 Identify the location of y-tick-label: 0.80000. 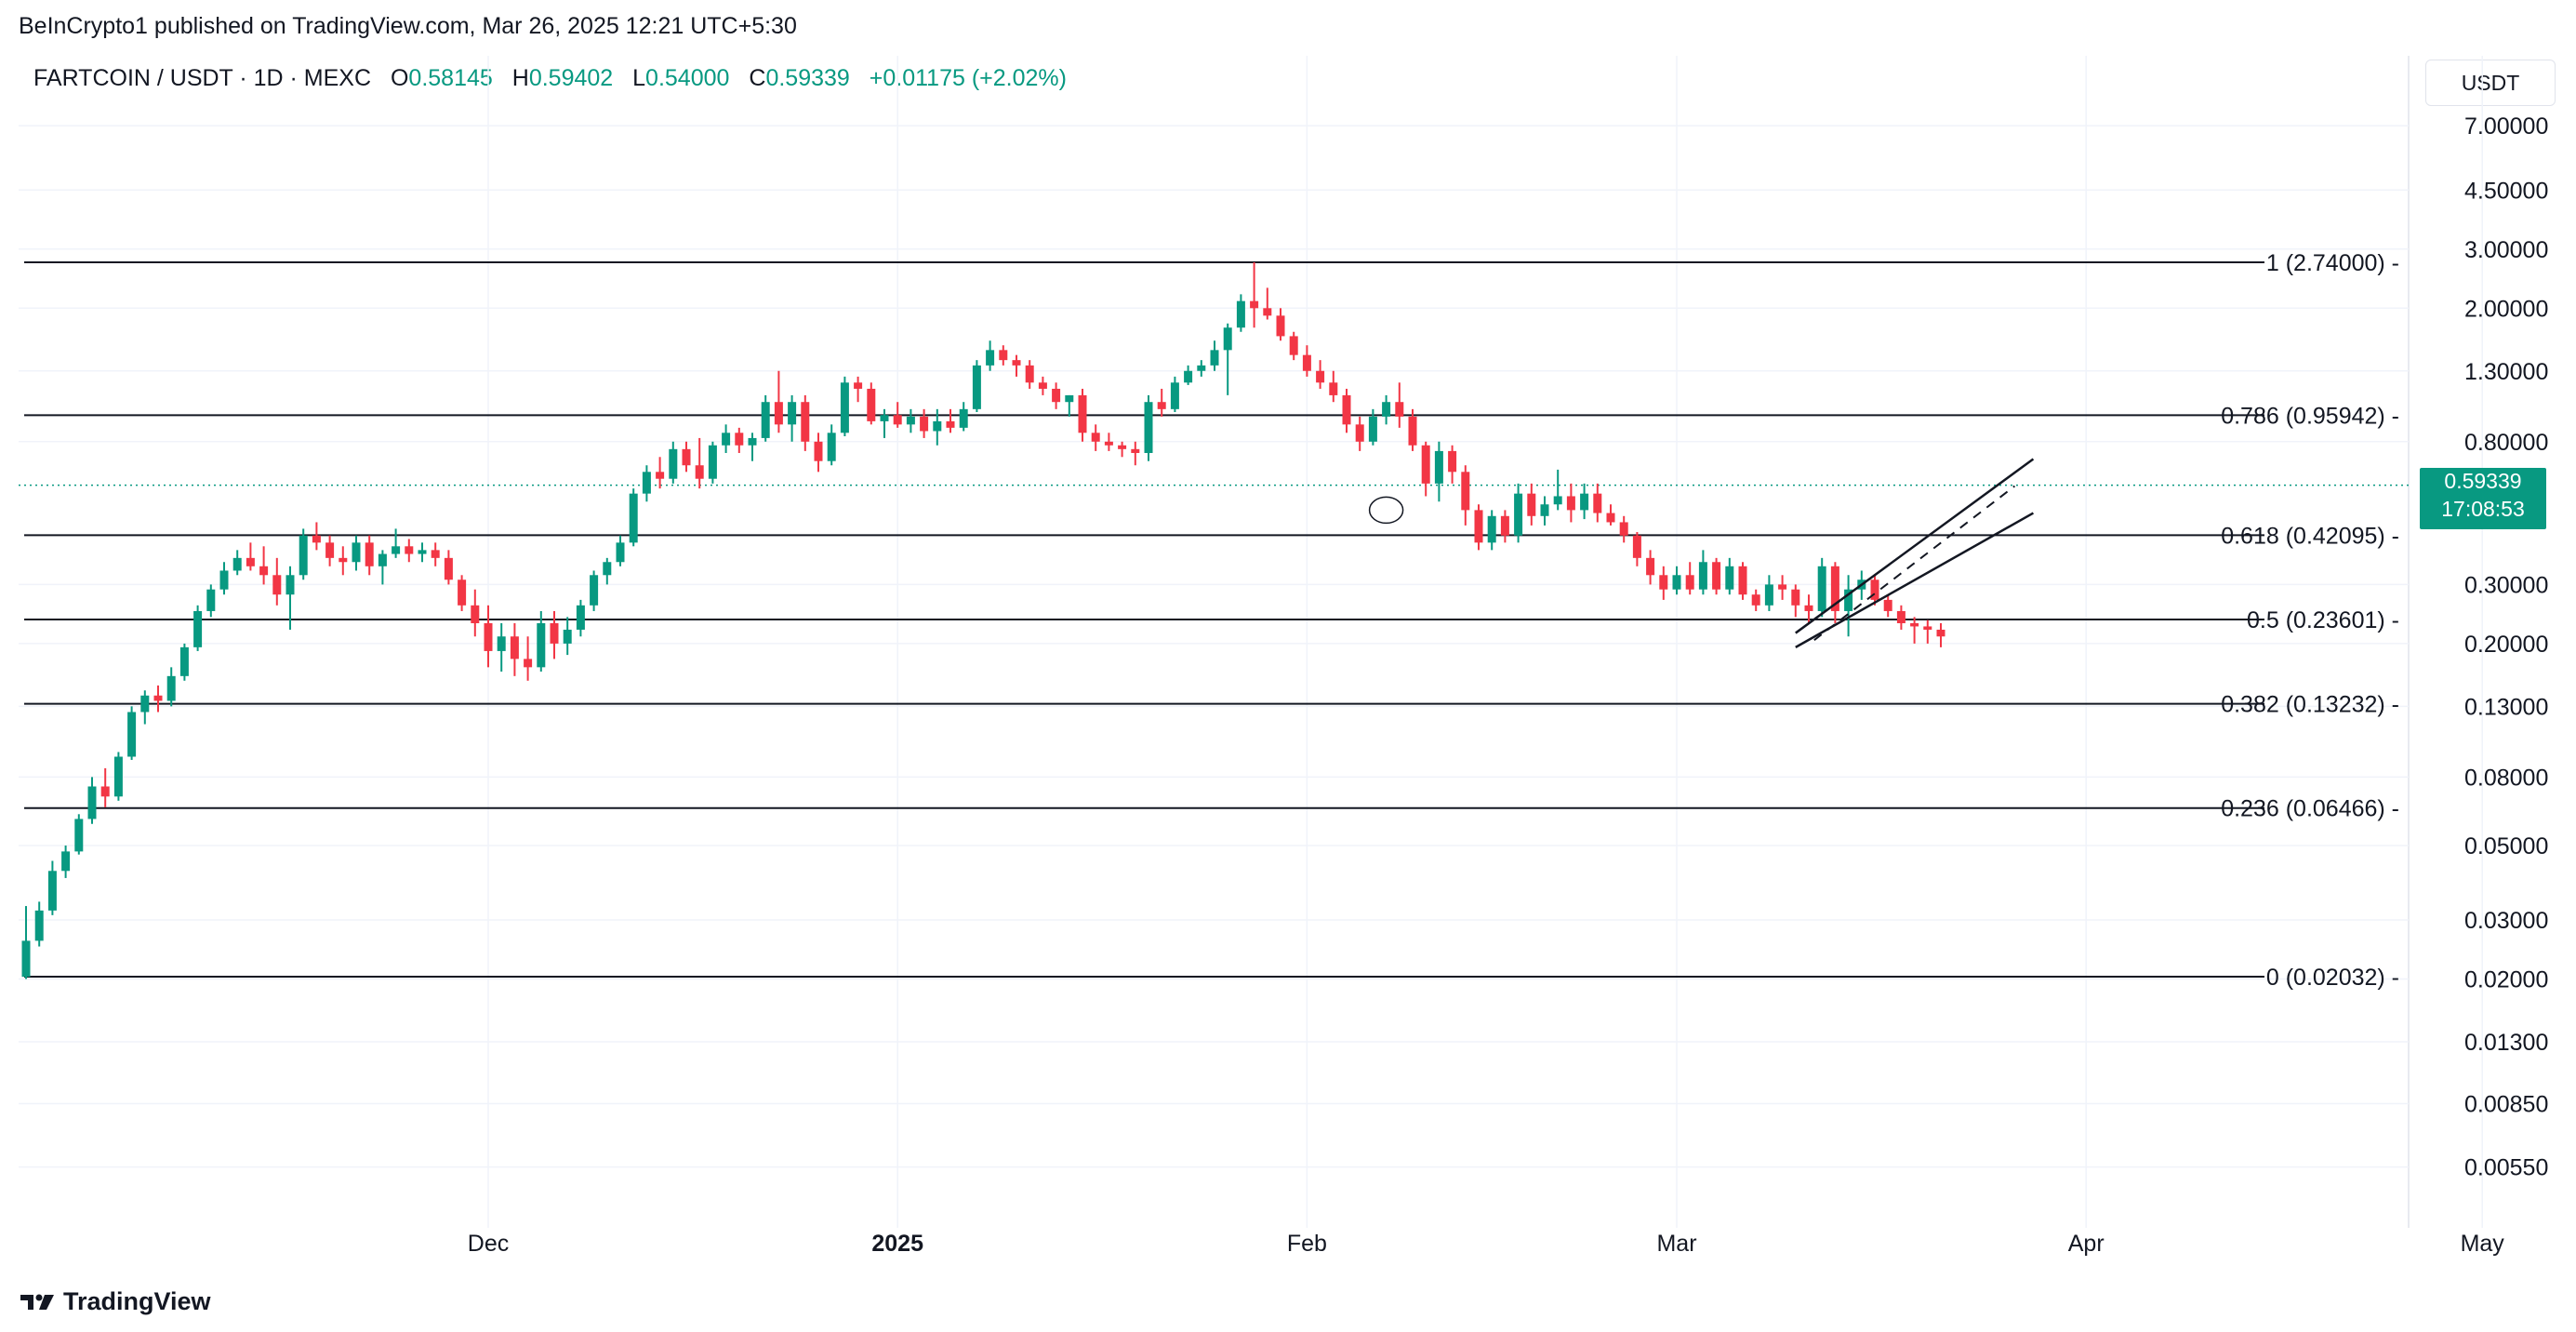
(2506, 443).